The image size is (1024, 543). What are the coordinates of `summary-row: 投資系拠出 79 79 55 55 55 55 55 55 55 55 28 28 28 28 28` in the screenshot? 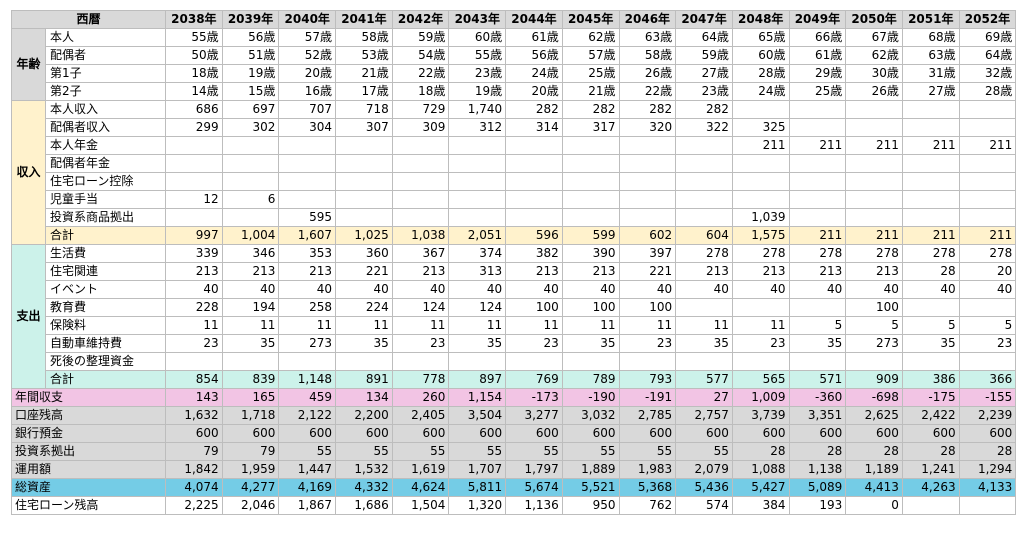 It's located at (514, 451).